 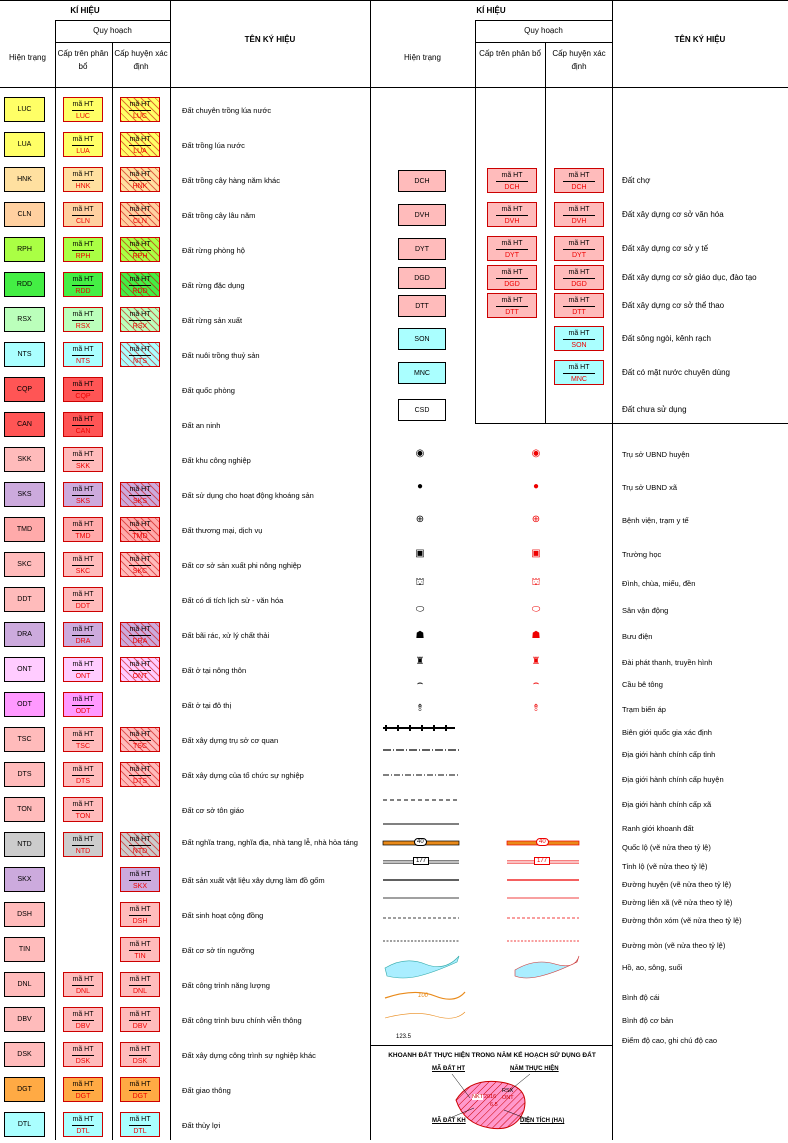 I want to click on line-badge-177-right: 177, so click(x=542, y=861).